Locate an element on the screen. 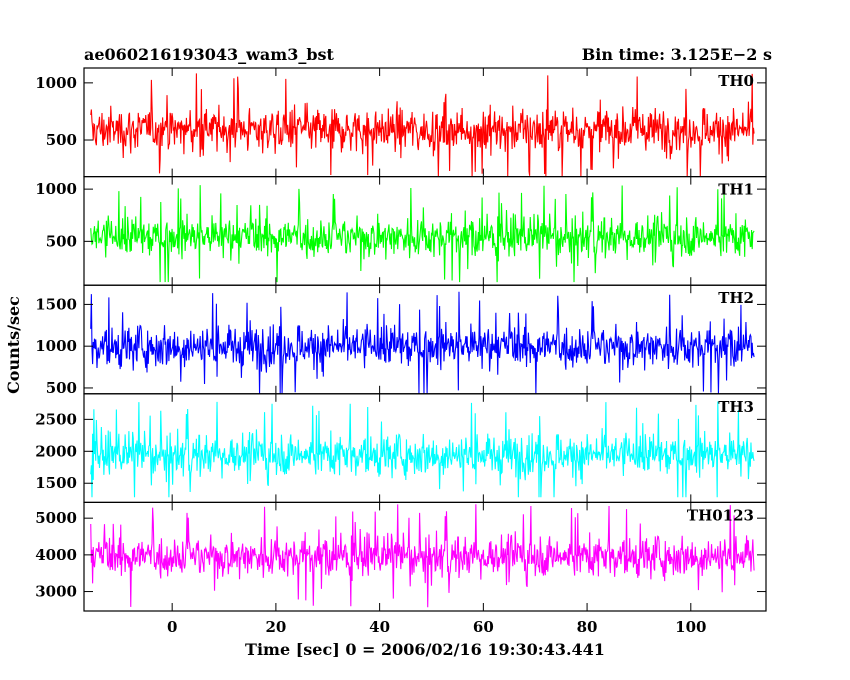 The image size is (850, 680). x-tick-label: 80 is located at coordinates (587, 627).